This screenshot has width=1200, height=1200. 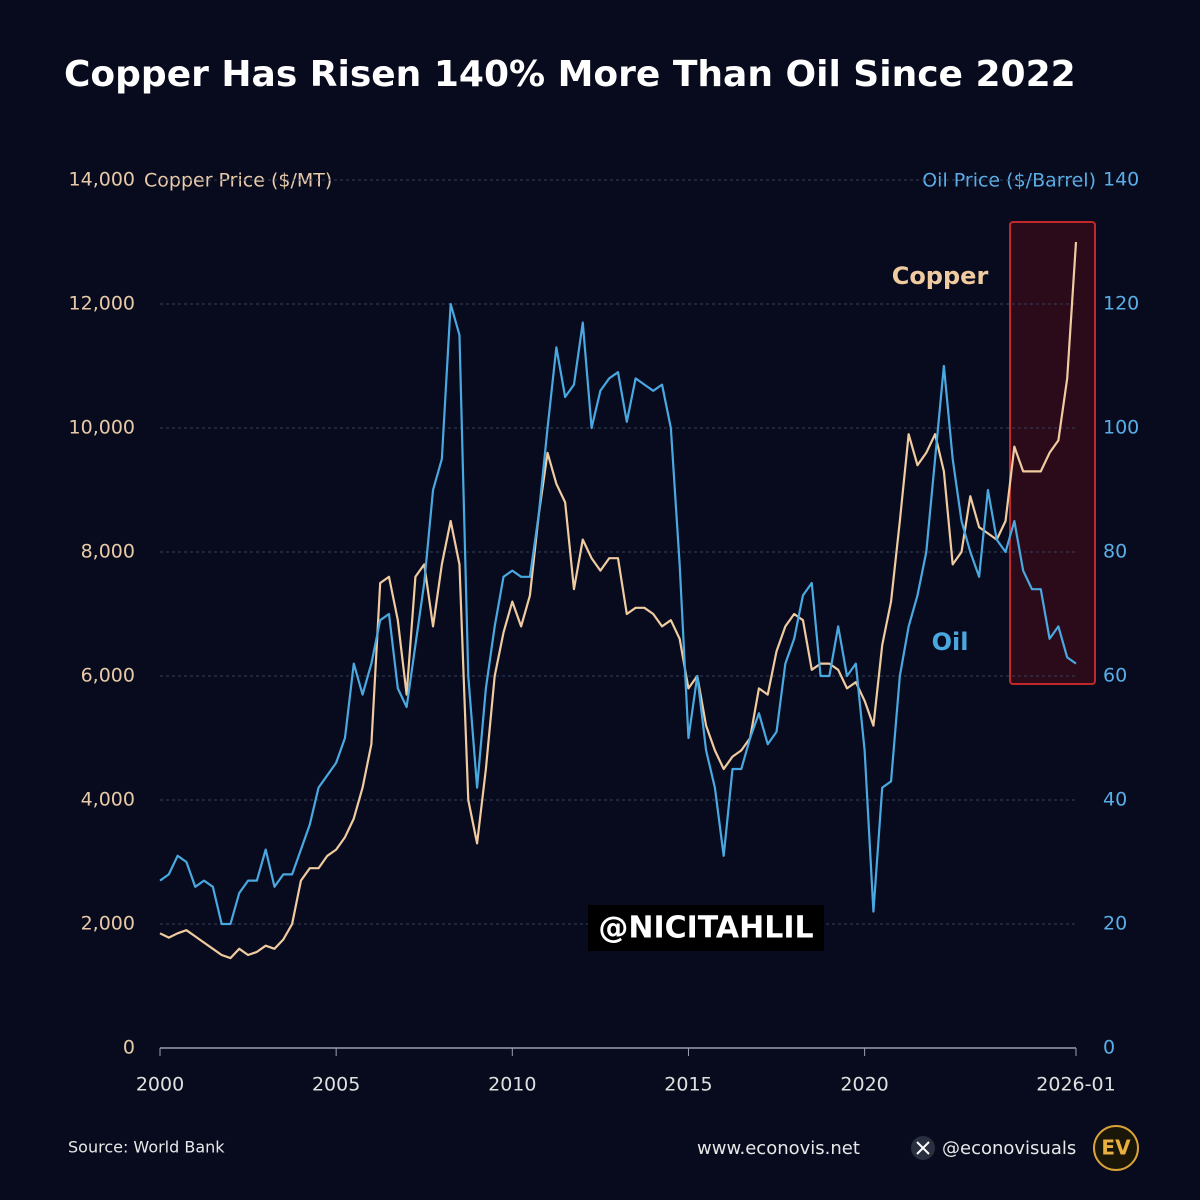 I want to click on y-tick-label: 10,000, so click(x=102, y=428).